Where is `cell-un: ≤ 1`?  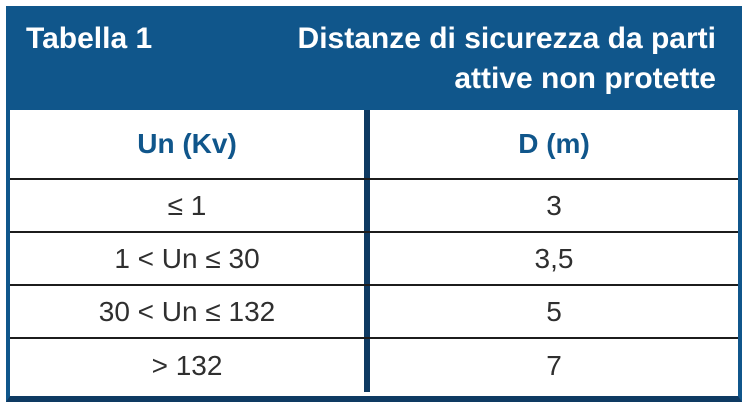
cell-un: ≤ 1 is located at coordinates (190, 205).